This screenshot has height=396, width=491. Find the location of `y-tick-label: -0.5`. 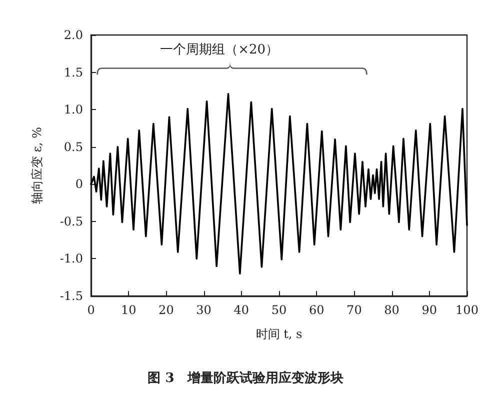

y-tick-label: -0.5 is located at coordinates (71, 221).